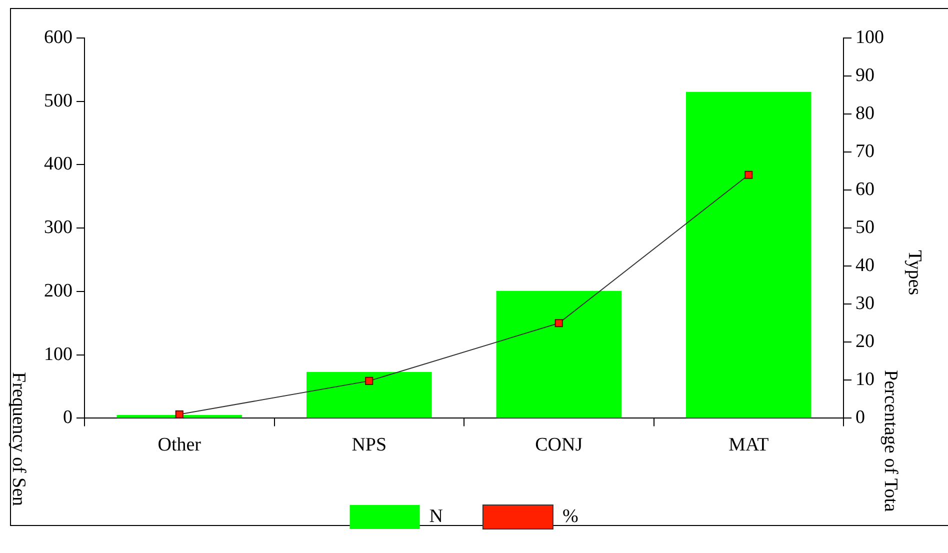  What do you see at coordinates (369, 445) in the screenshot?
I see `x-tick-label: NPS` at bounding box center [369, 445].